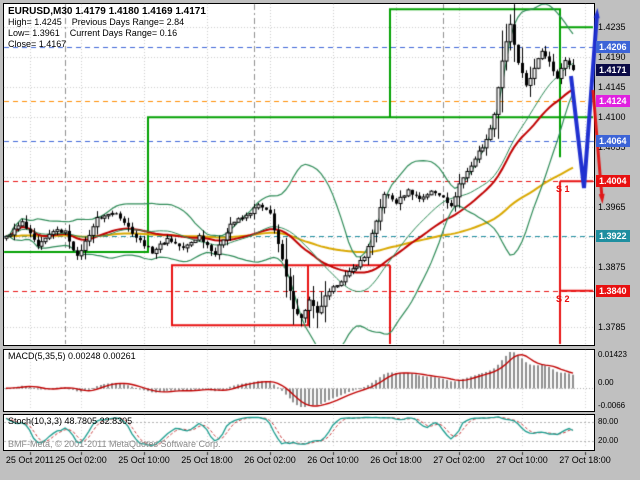  I want to click on support-2-label: S 2, so click(563, 299).